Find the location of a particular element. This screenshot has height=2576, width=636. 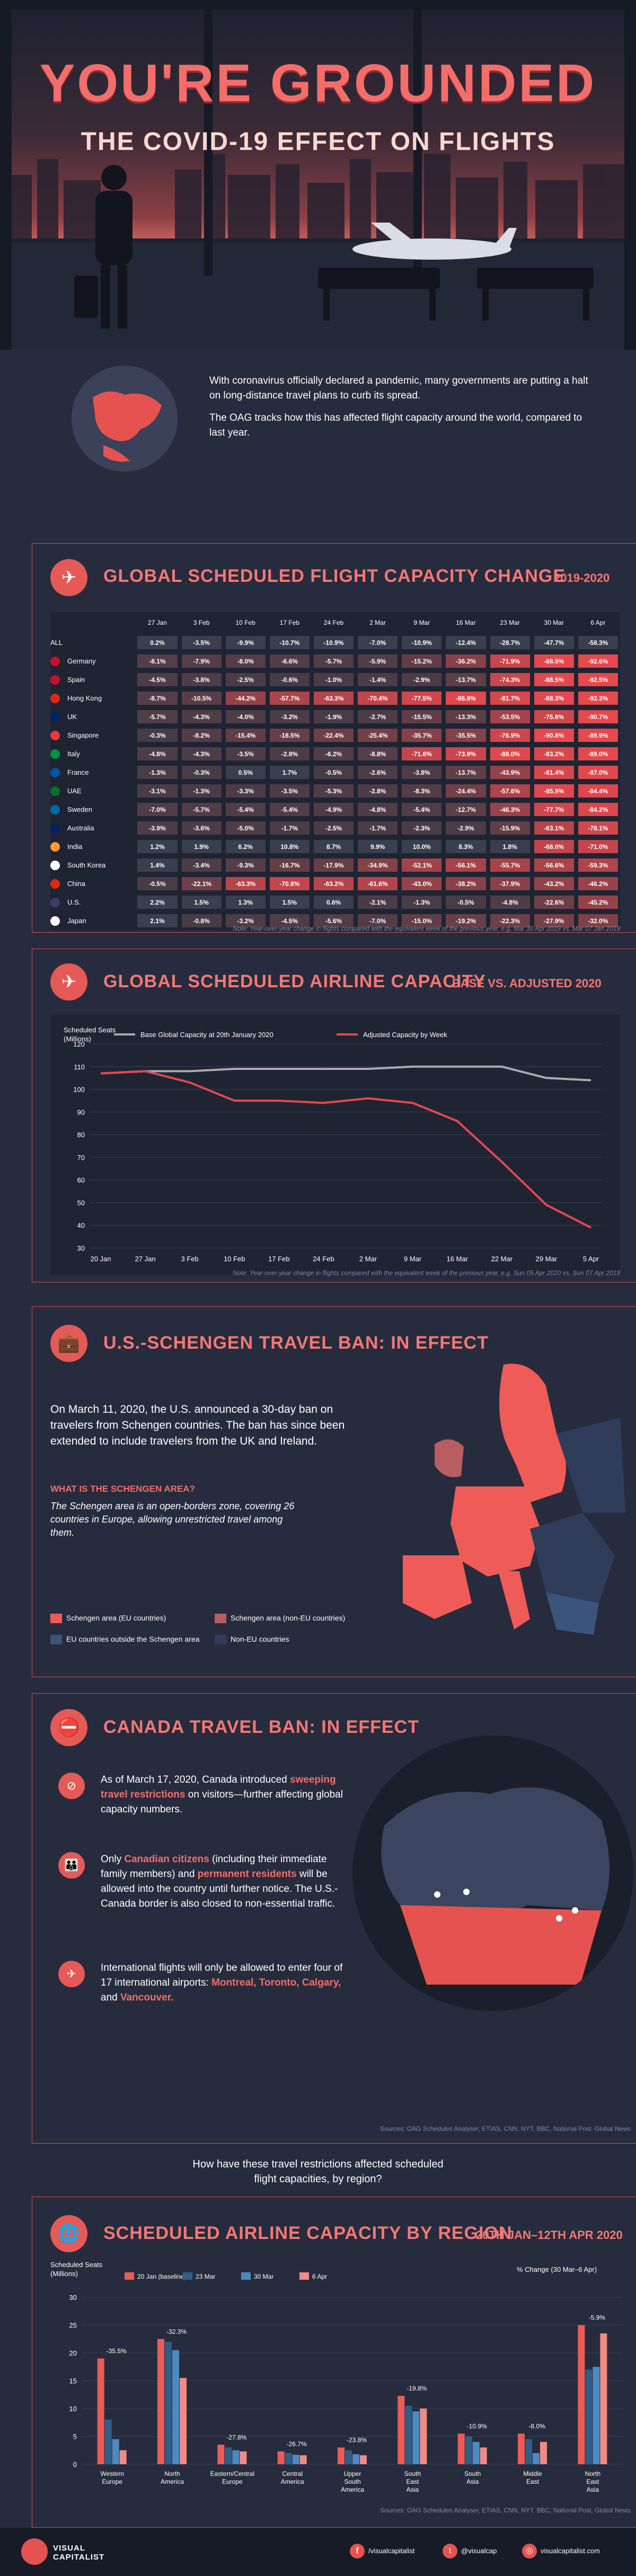

table-cell: -2.9% is located at coordinates (422, 679).